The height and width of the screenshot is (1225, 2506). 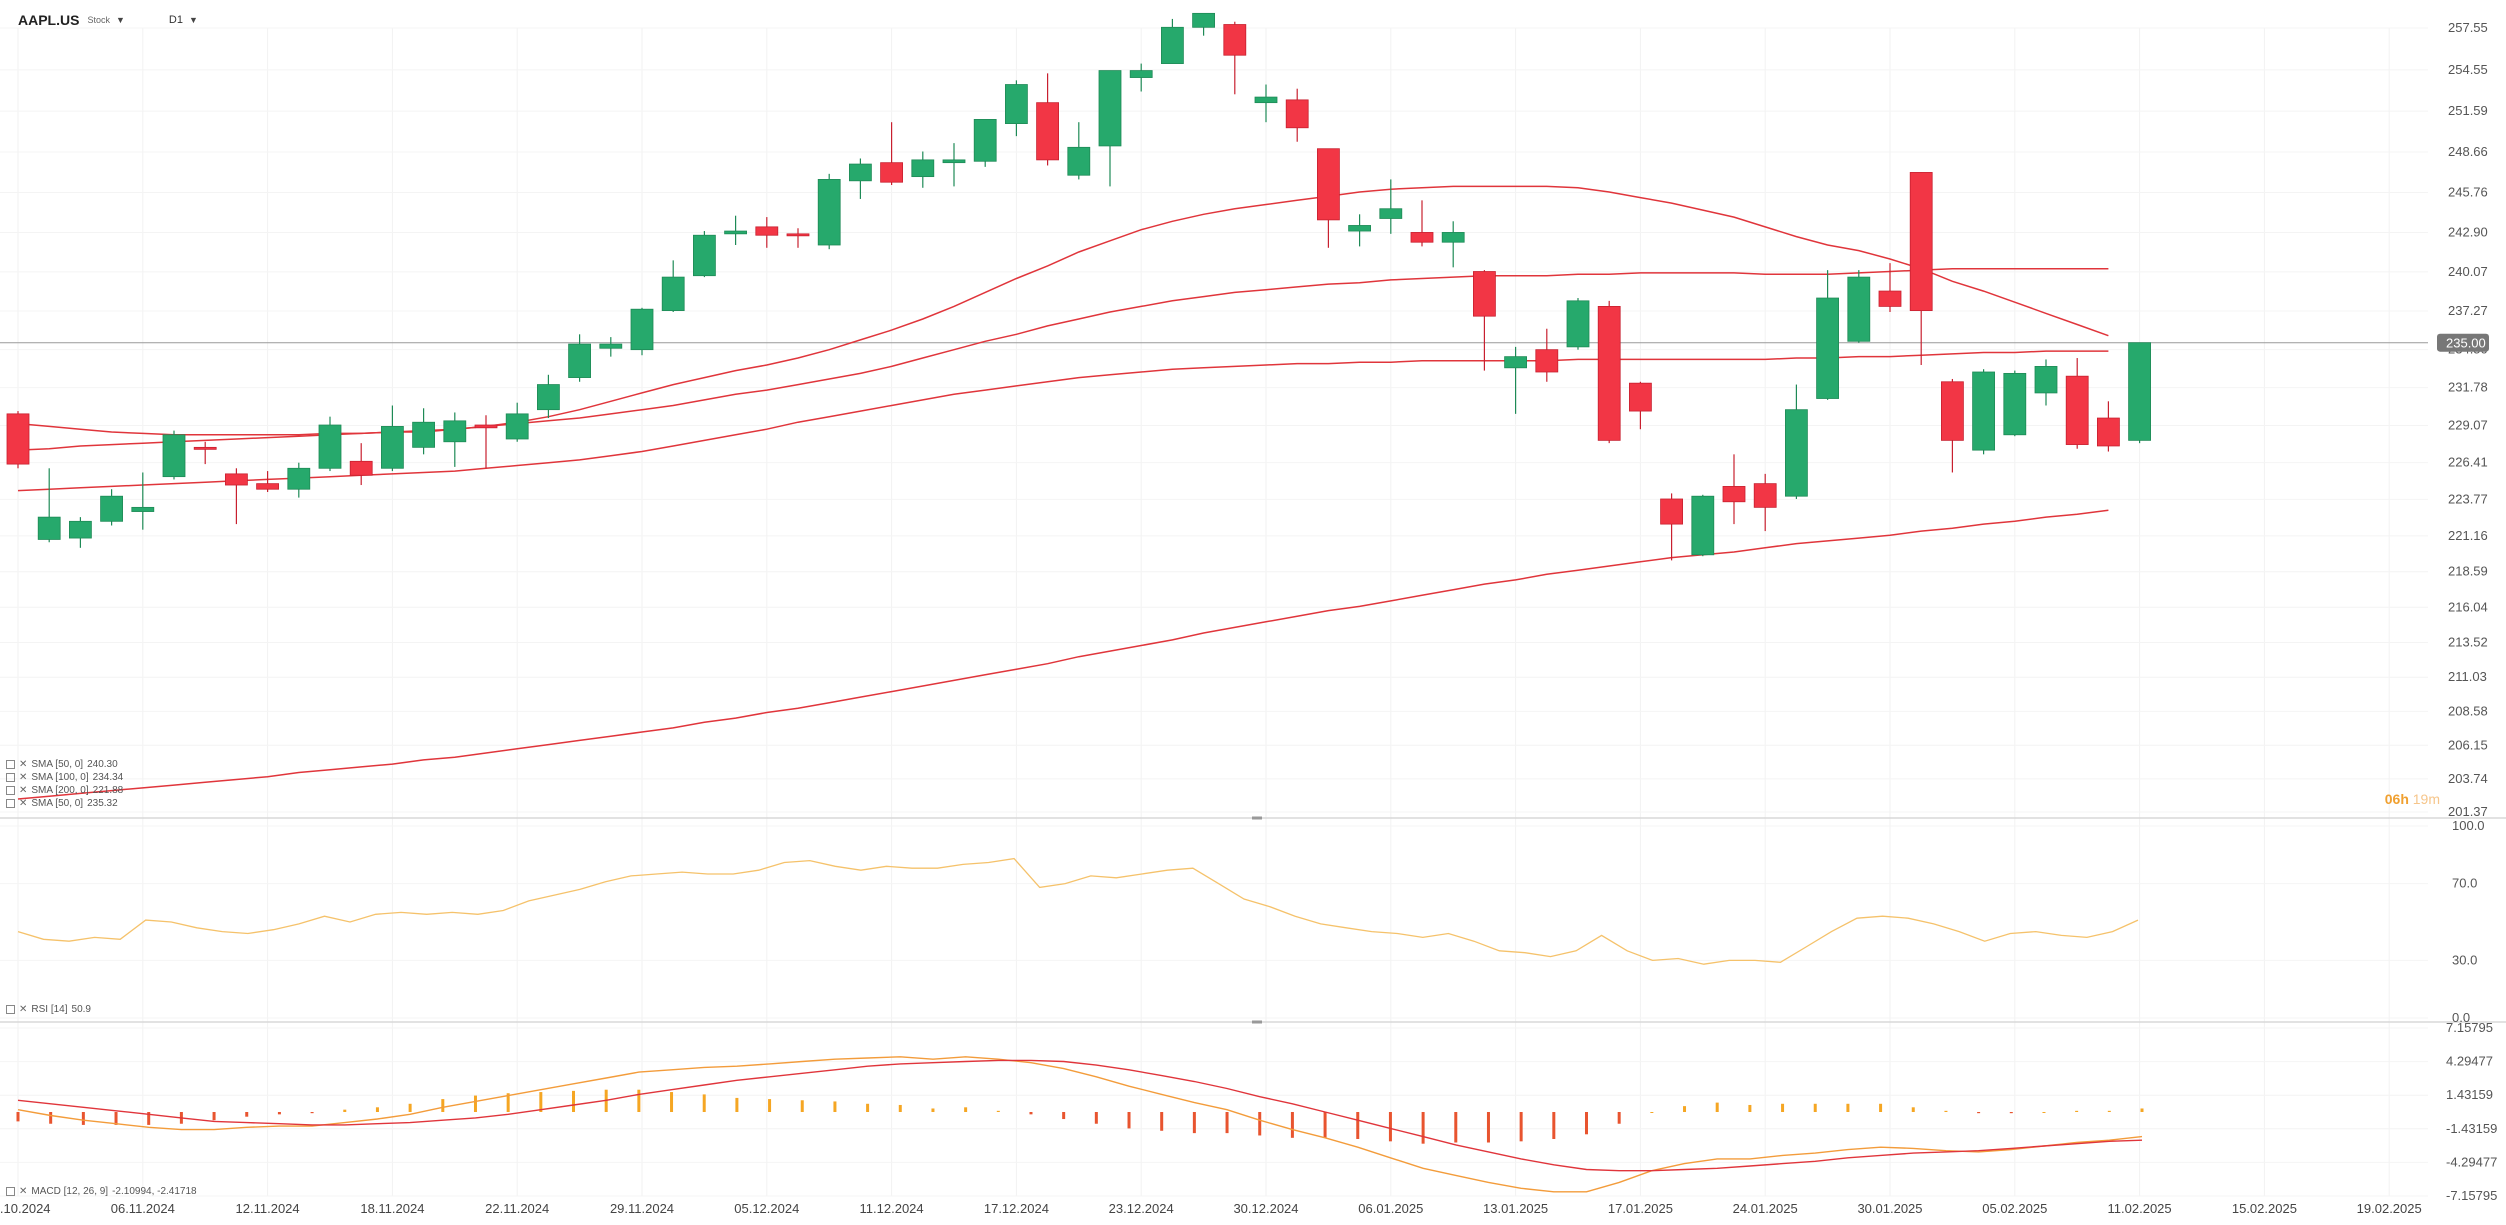 I want to click on price-axis-label: 218.59, so click(x=2468, y=571).